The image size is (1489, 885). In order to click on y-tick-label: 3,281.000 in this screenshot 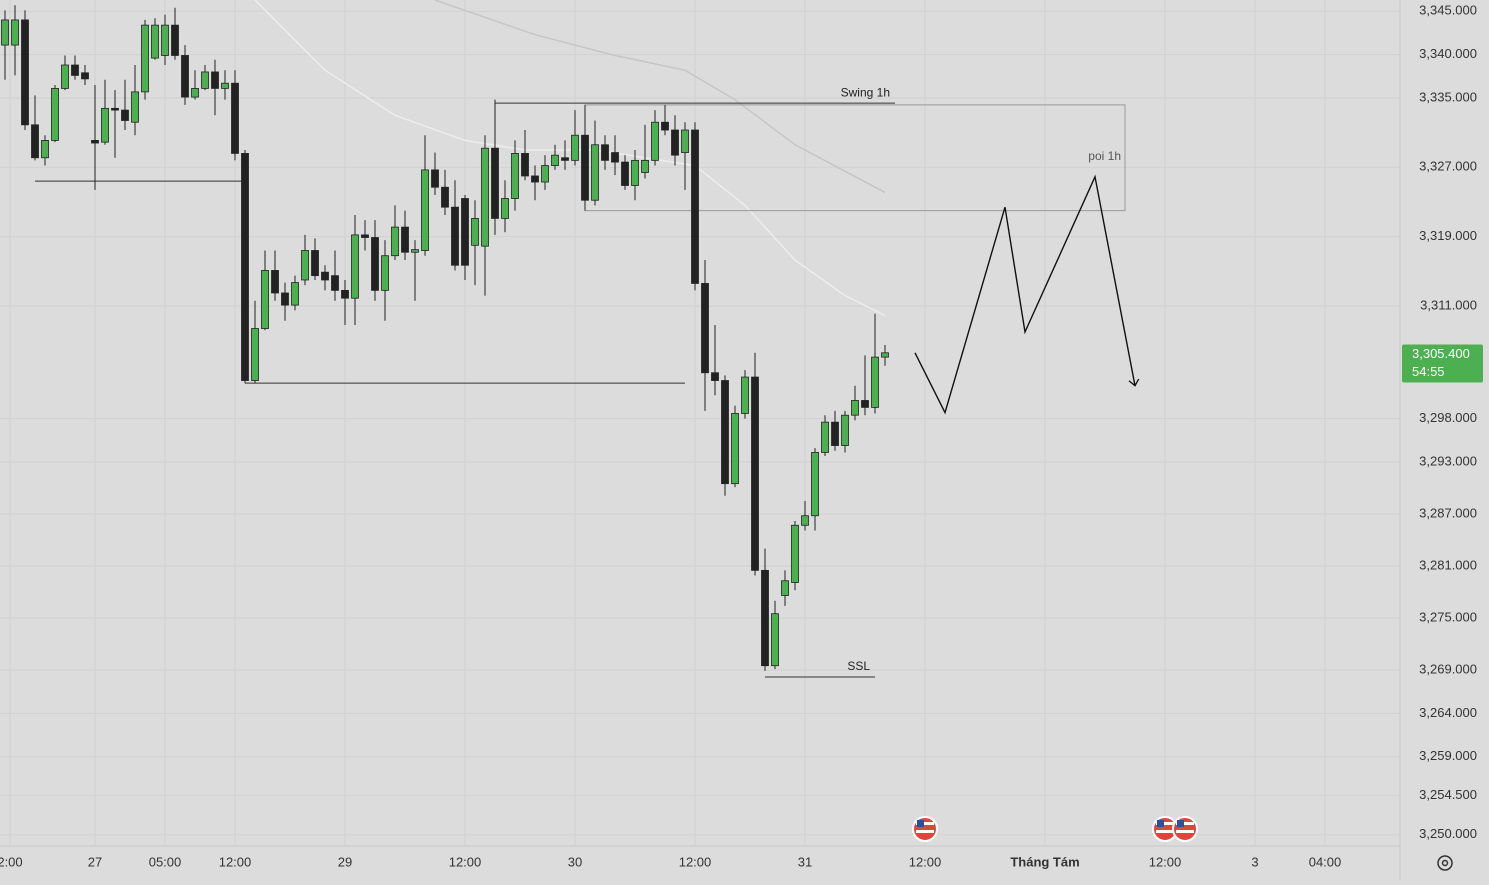, I will do `click(1448, 564)`.